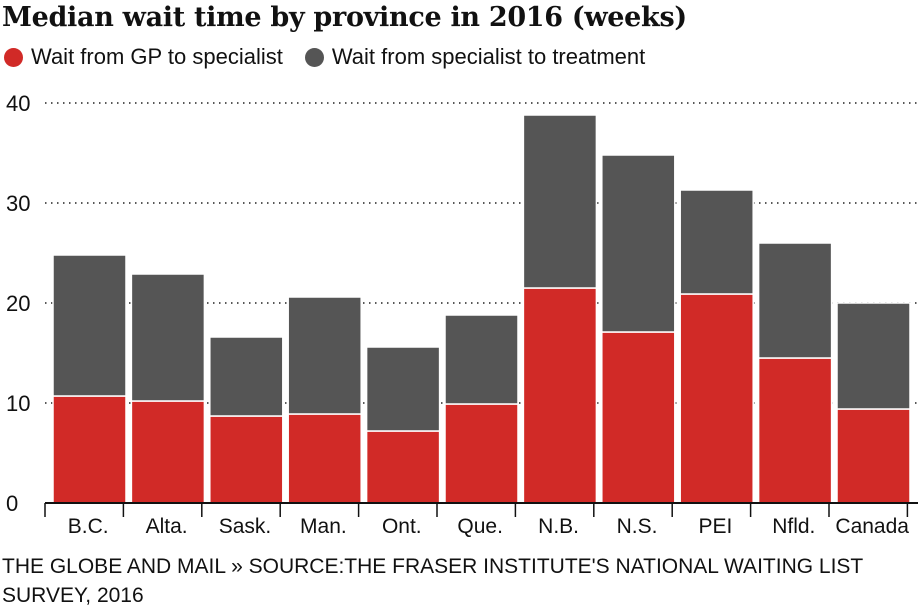  Describe the element at coordinates (793, 526) in the screenshot. I see `x-tick-label: Nfld.` at that location.